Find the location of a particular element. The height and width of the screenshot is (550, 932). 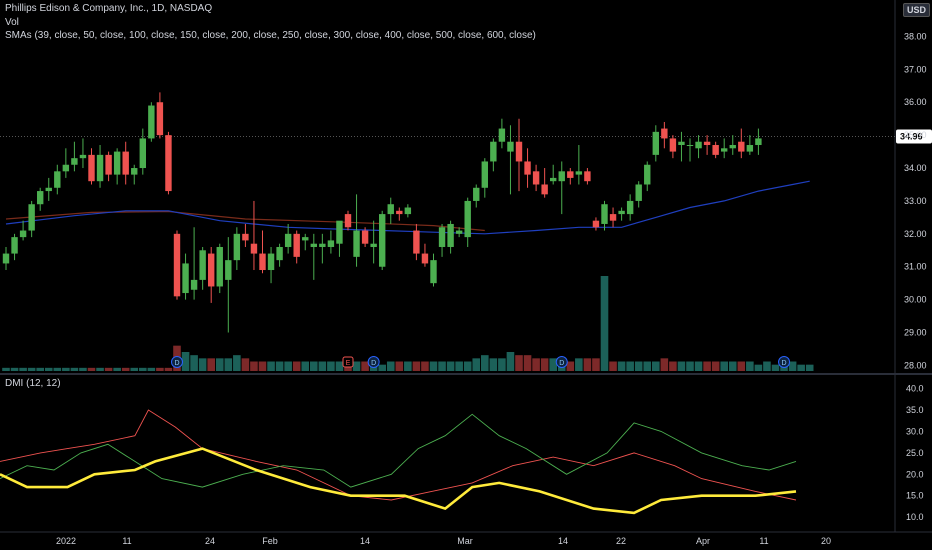

last-price-tag is located at coordinates (914, 136).